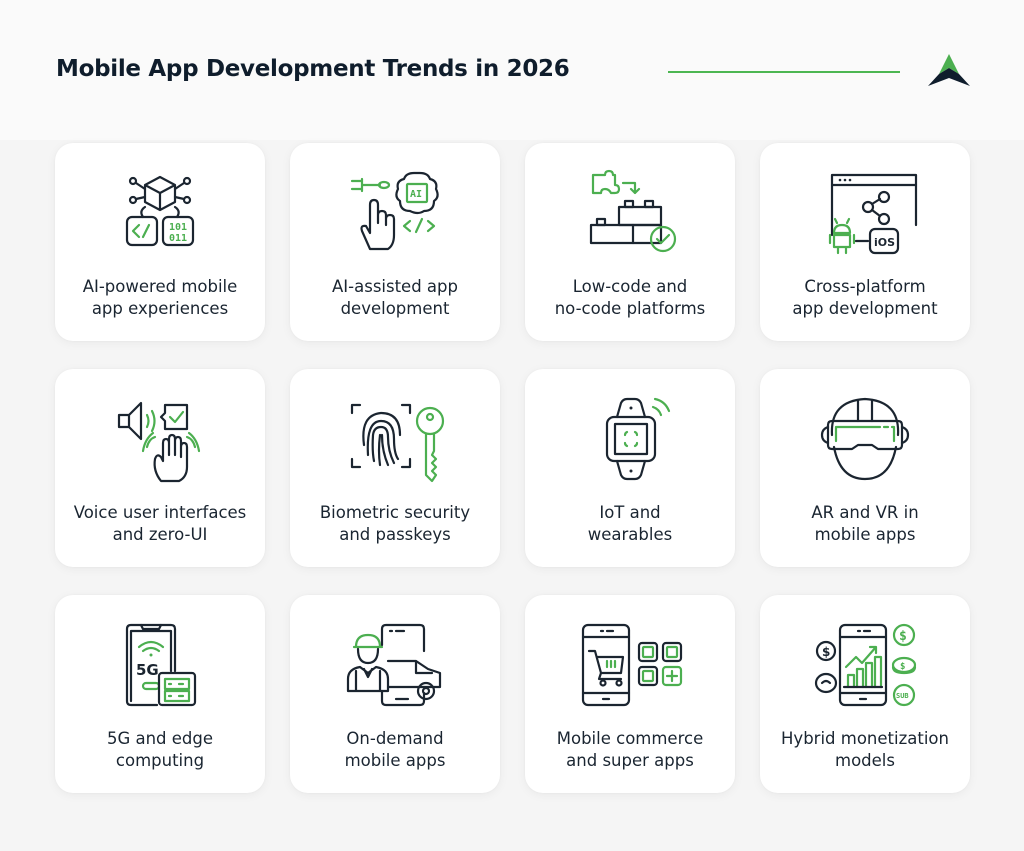 This screenshot has width=1024, height=851. Describe the element at coordinates (865, 440) in the screenshot. I see `vr-headset-icon` at that location.